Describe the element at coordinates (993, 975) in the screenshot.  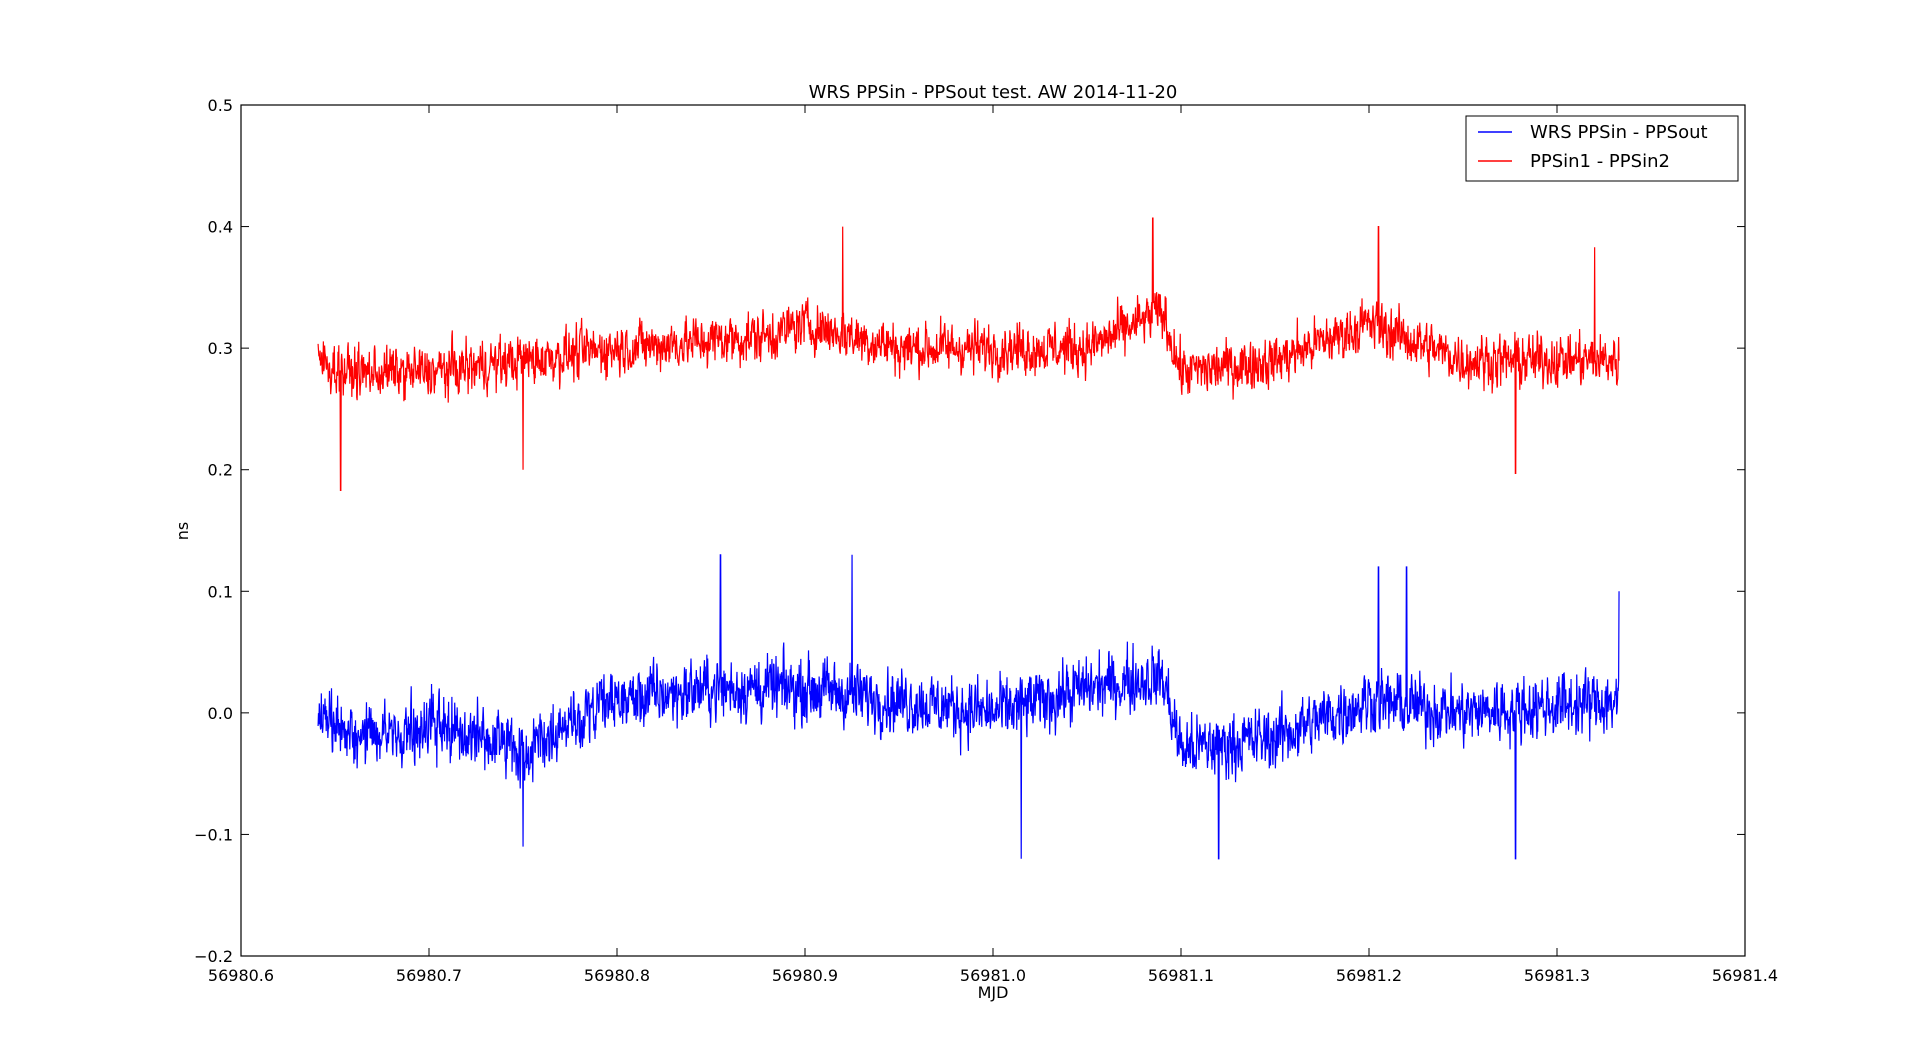
I see `x-tick-label: 56981.0` at that location.